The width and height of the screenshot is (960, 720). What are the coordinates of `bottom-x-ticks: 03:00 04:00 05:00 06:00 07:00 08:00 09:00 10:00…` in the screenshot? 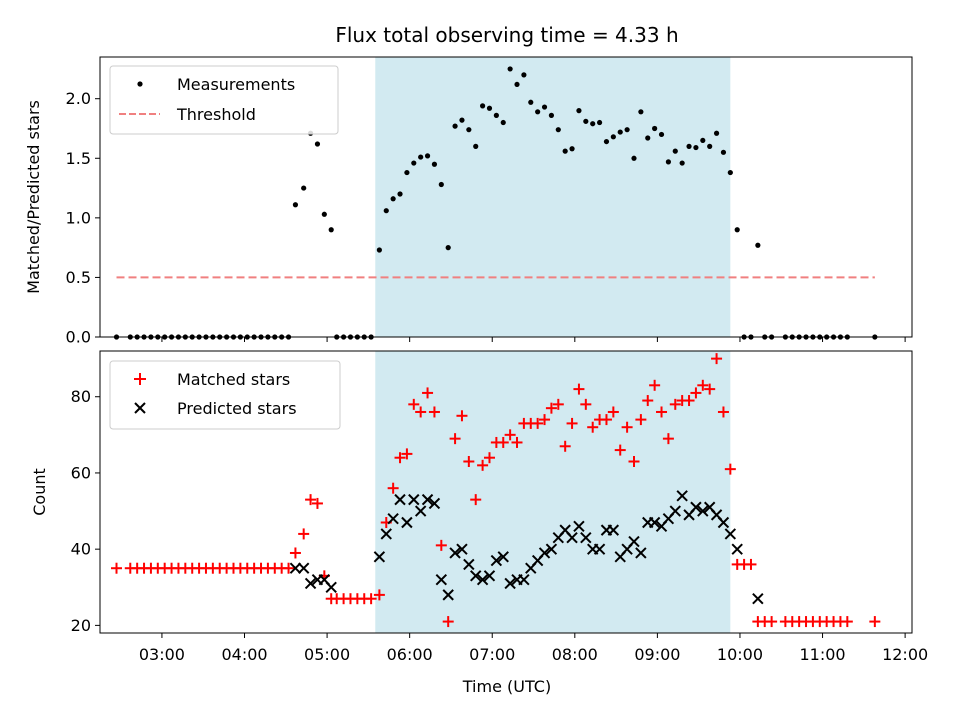 It's located at (533, 648).